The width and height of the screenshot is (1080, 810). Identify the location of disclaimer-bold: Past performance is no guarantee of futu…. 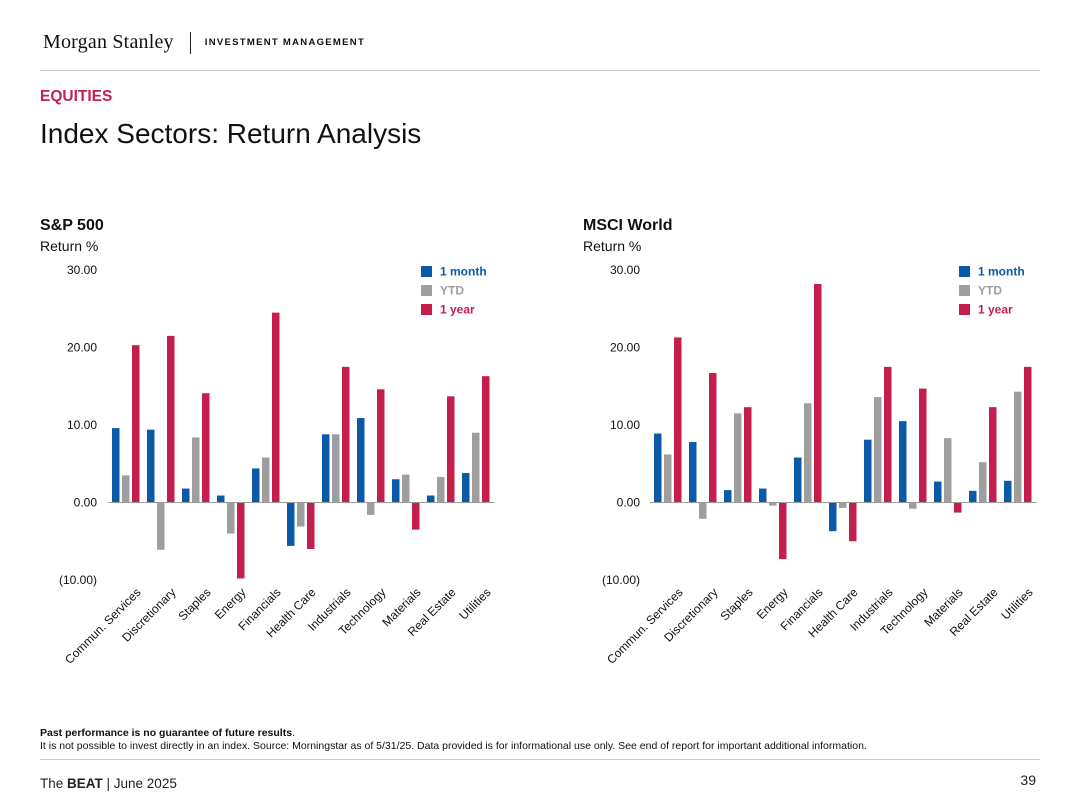
(166, 733).